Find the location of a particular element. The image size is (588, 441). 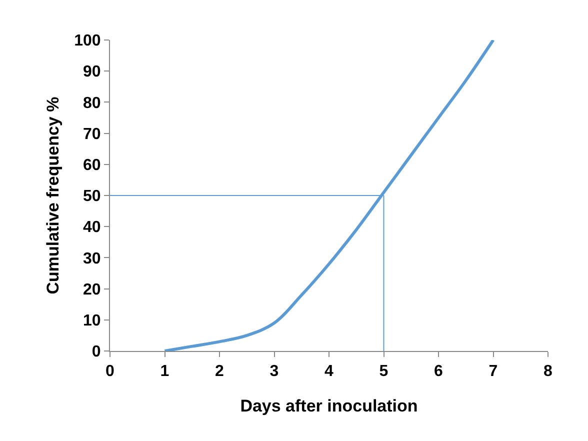

x-tick-label: 8 is located at coordinates (548, 371).